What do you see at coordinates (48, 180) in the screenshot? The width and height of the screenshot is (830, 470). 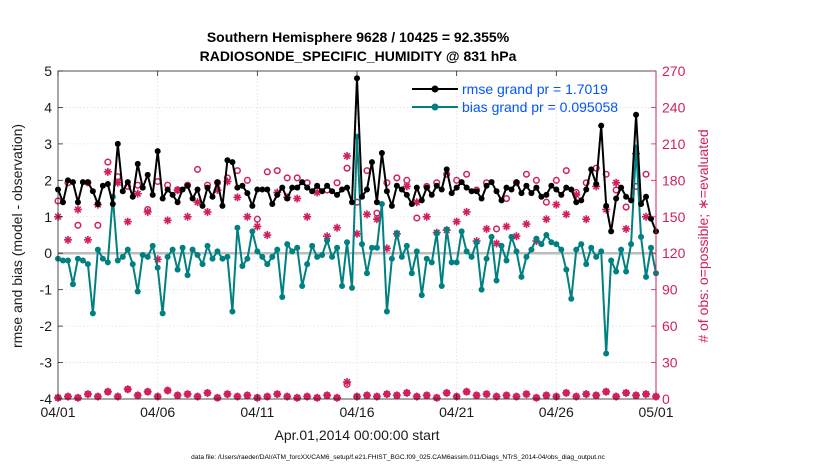 I see `y-tick-label-left: 2` at bounding box center [48, 180].